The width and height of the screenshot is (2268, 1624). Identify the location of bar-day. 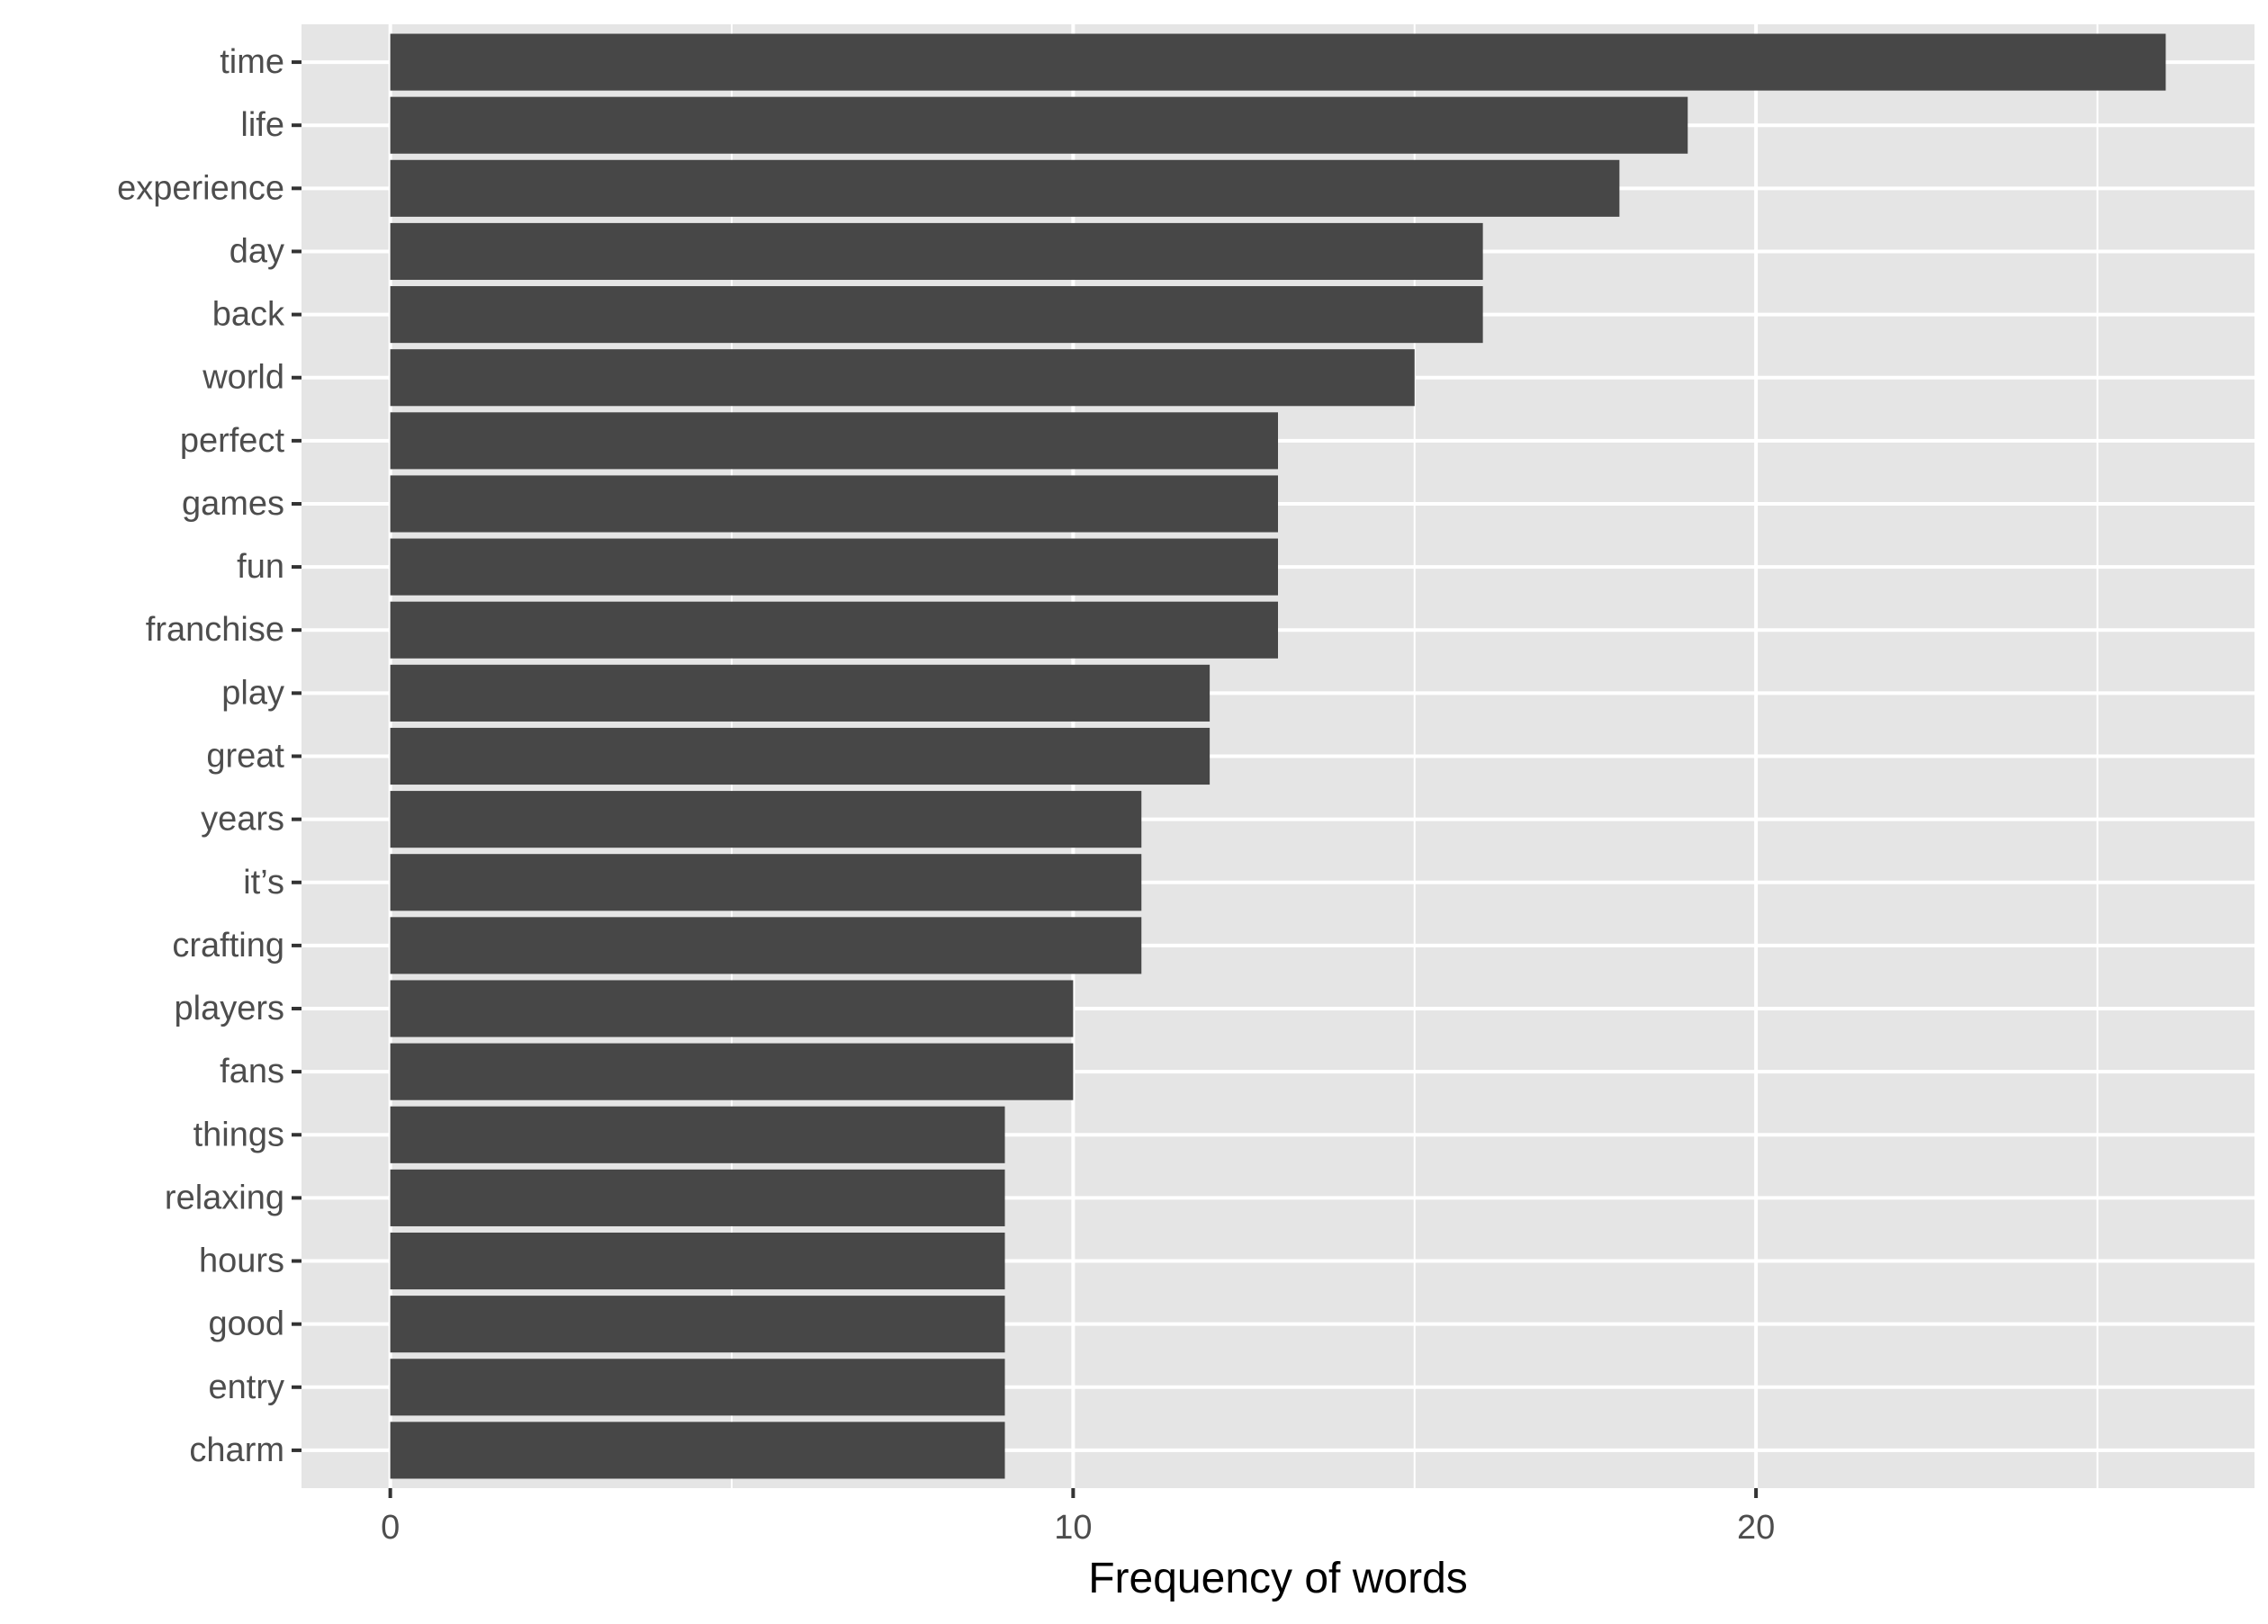
(937, 251).